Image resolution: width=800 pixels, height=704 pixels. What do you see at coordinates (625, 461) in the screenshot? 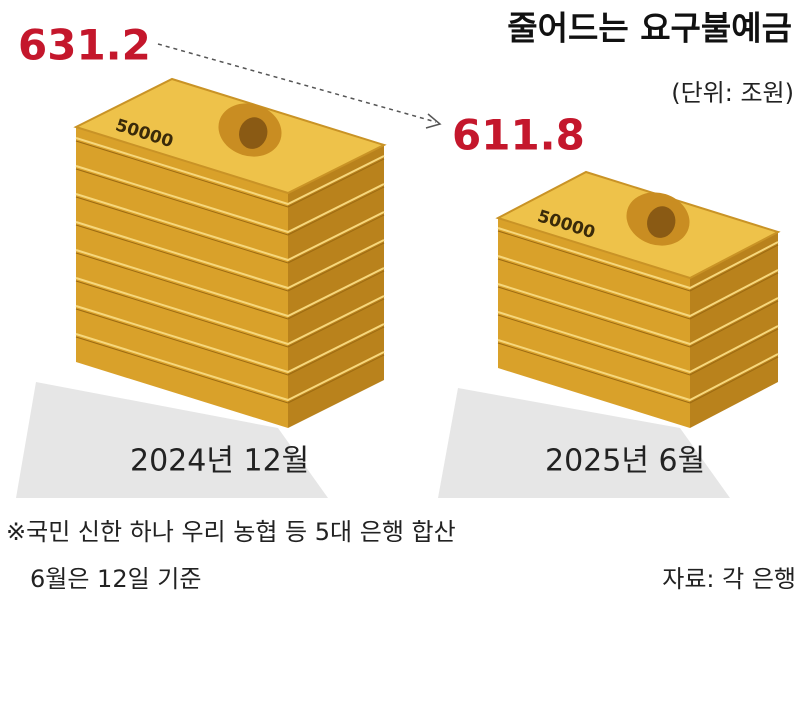
I see `category-label: 2025년 6월` at bounding box center [625, 461].